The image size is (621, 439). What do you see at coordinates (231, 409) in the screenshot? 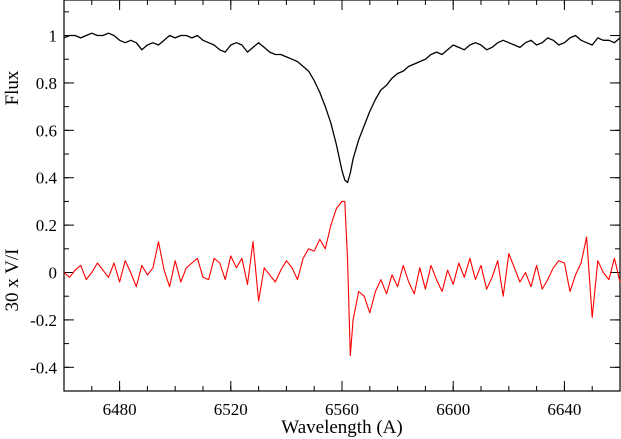
I see `x-tick-label: 6520` at bounding box center [231, 409].